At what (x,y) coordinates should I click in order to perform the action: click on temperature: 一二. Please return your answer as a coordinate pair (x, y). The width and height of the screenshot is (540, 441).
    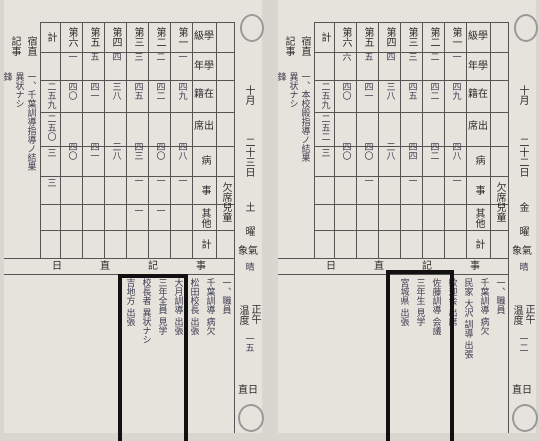
    Looking at the image, I should click on (522, 343).